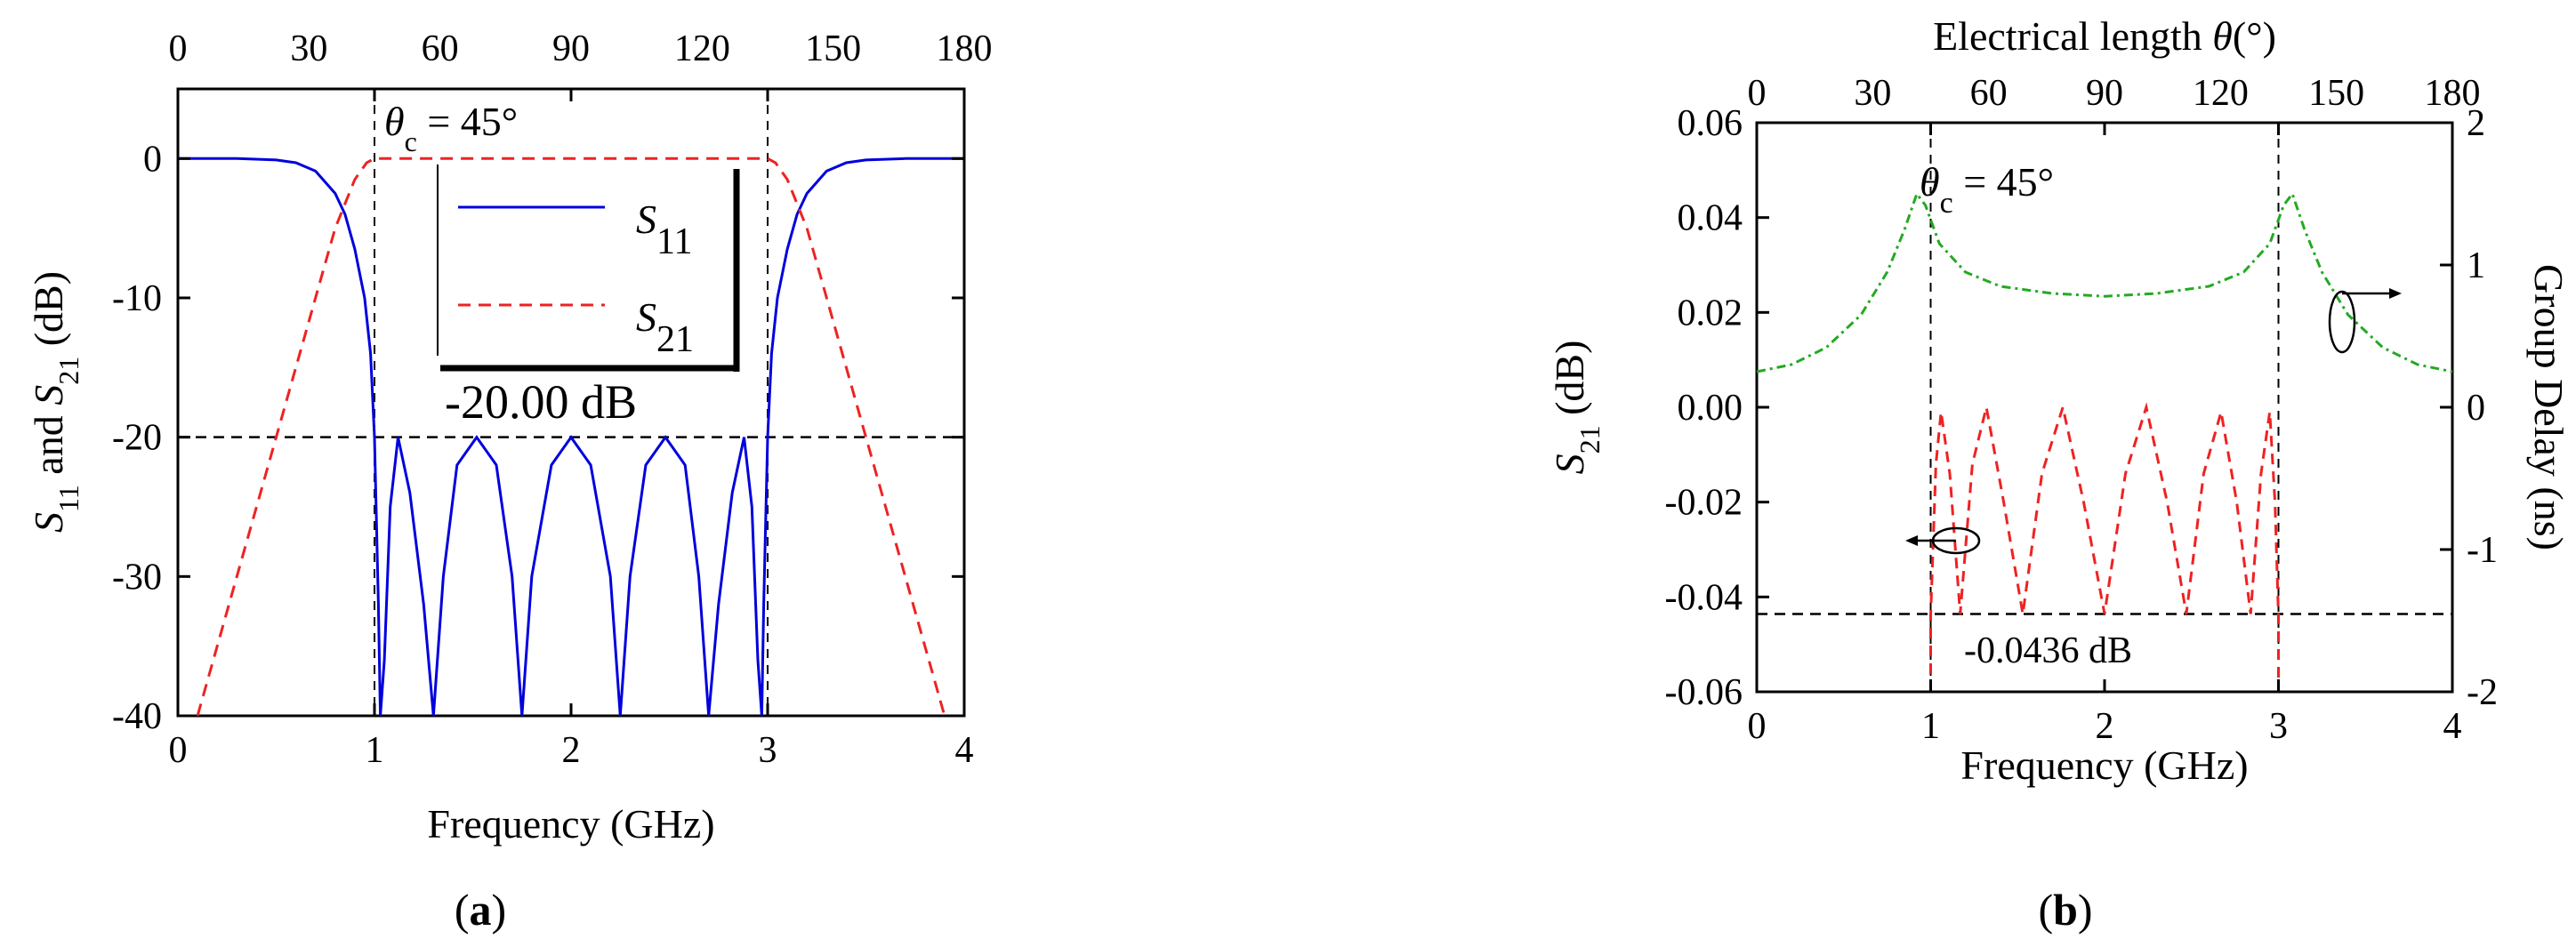 This screenshot has width=2576, height=947. I want to click on legend-label-s21: S21, so click(665, 327).